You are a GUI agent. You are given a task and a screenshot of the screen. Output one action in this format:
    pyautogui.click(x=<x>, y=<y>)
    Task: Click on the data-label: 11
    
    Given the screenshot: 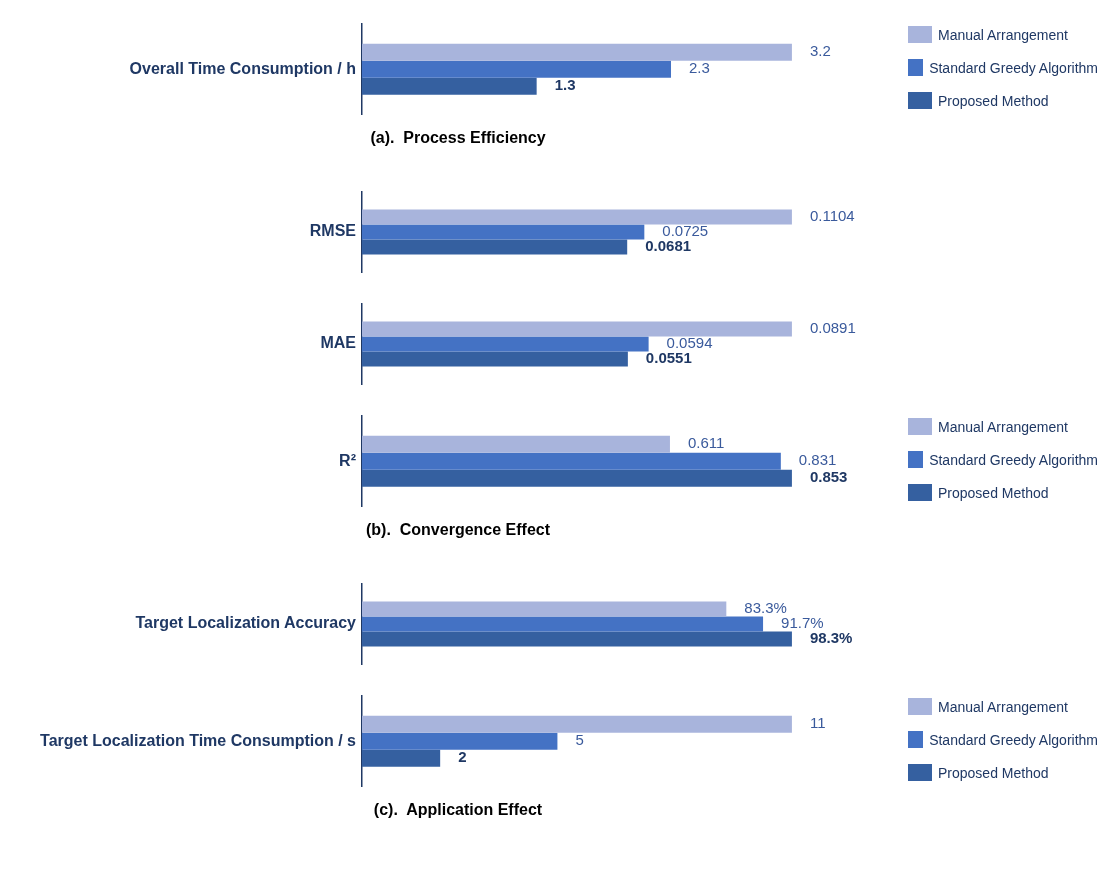 What is the action you would take?
    pyautogui.click(x=817, y=723)
    